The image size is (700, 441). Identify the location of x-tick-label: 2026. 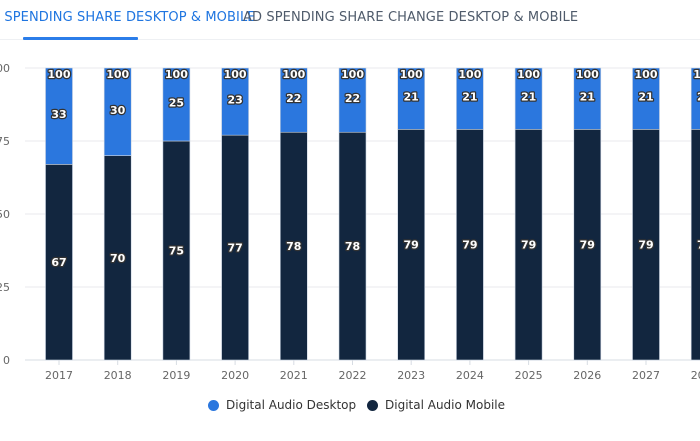
(587, 375).